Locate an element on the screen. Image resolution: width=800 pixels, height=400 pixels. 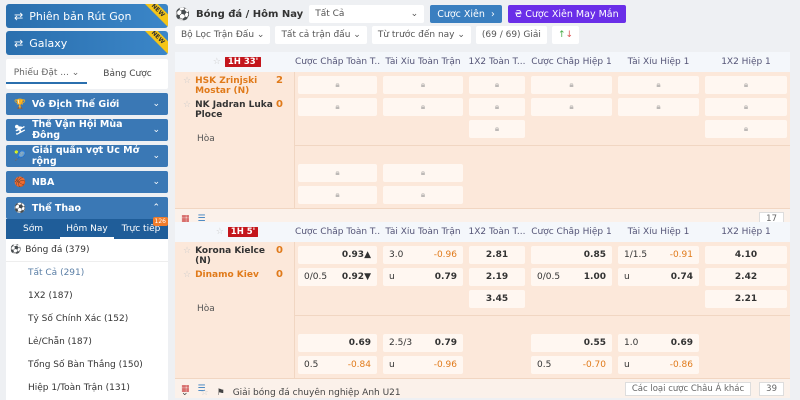
promo-galaxy: ⇄ Galaxy NEW is located at coordinates (87, 43).